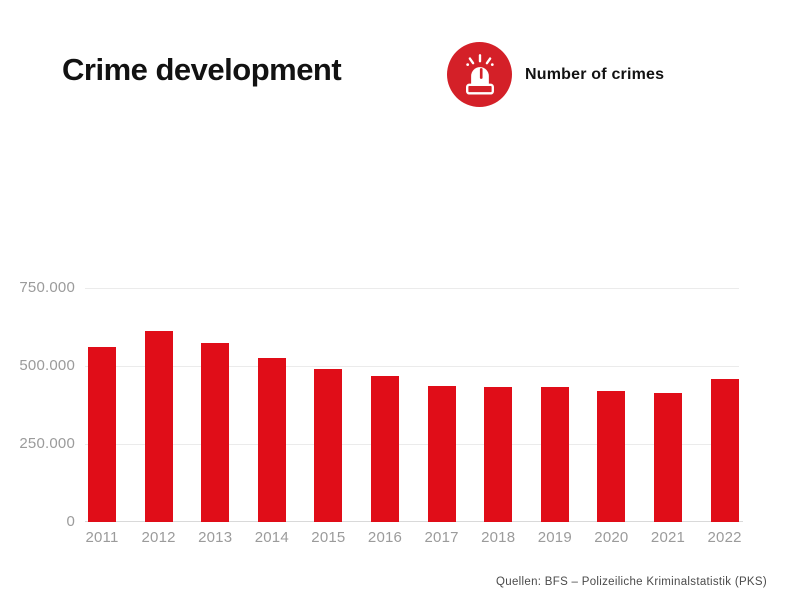 The height and width of the screenshot is (600, 800). What do you see at coordinates (480, 59) in the screenshot?
I see `siren-rays` at bounding box center [480, 59].